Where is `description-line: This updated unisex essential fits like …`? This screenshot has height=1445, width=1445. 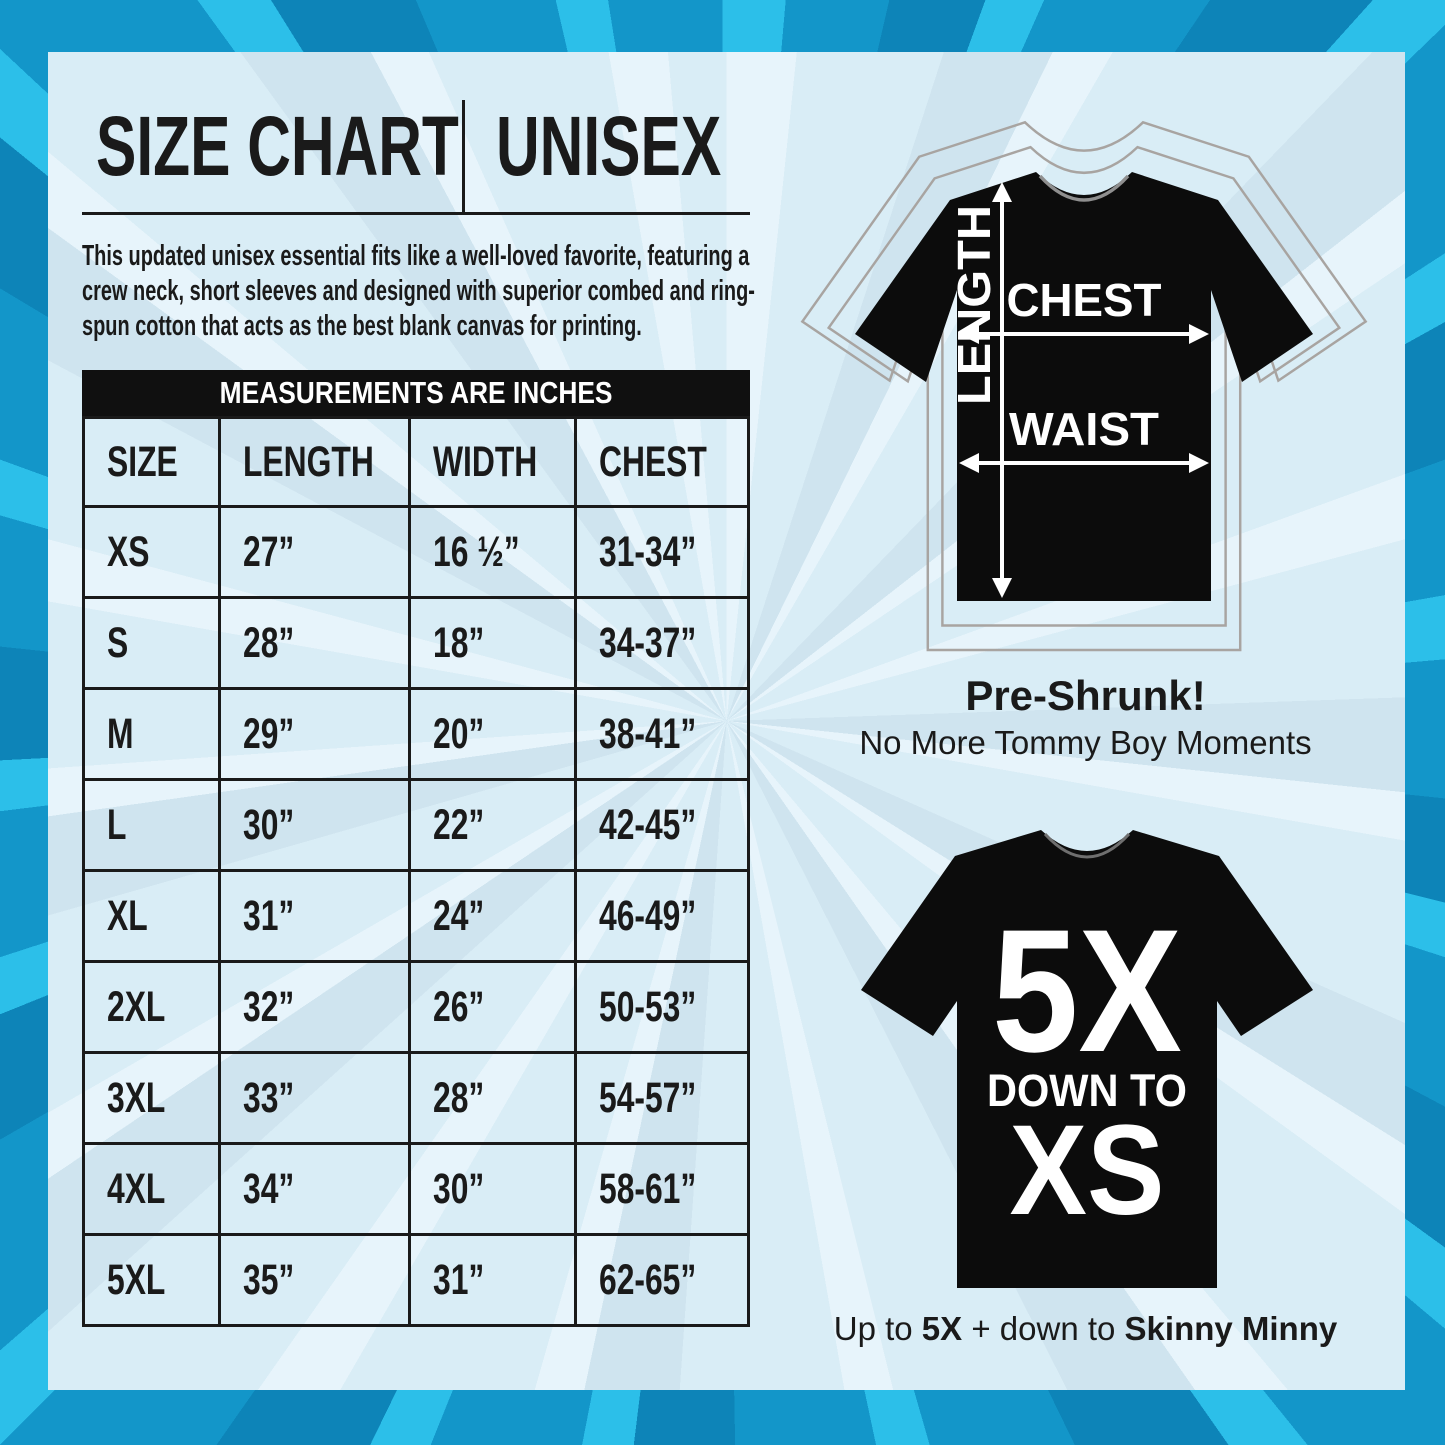 description-line: This updated unisex essential fits like … is located at coordinates (416, 256).